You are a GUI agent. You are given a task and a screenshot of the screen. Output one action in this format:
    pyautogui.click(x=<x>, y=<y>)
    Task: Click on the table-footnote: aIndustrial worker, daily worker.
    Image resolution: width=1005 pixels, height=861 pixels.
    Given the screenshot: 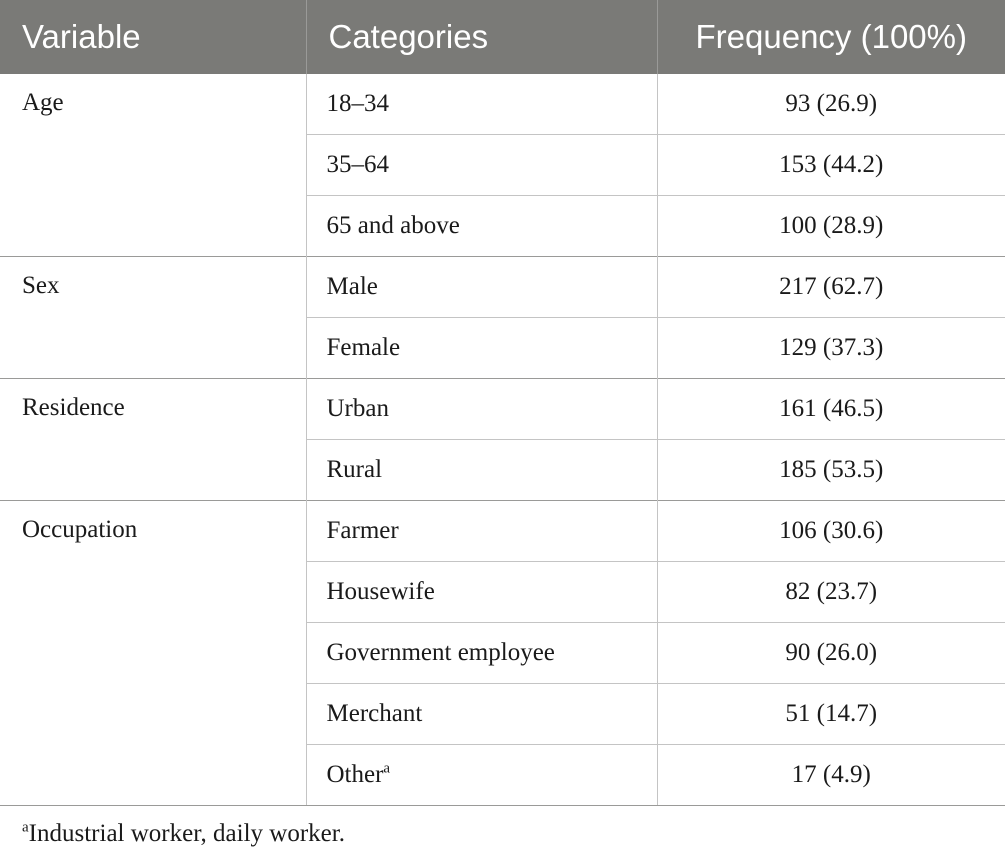 What is the action you would take?
    pyautogui.click(x=183, y=834)
    